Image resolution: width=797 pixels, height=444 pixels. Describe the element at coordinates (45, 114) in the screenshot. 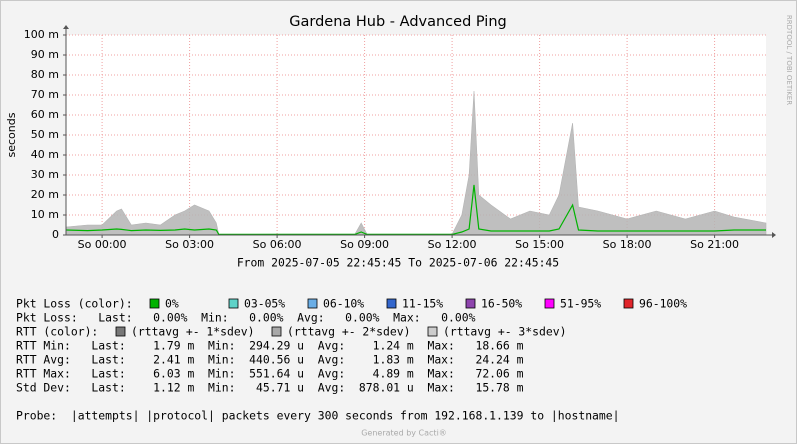

I see `y-tick-label: 60 m` at that location.